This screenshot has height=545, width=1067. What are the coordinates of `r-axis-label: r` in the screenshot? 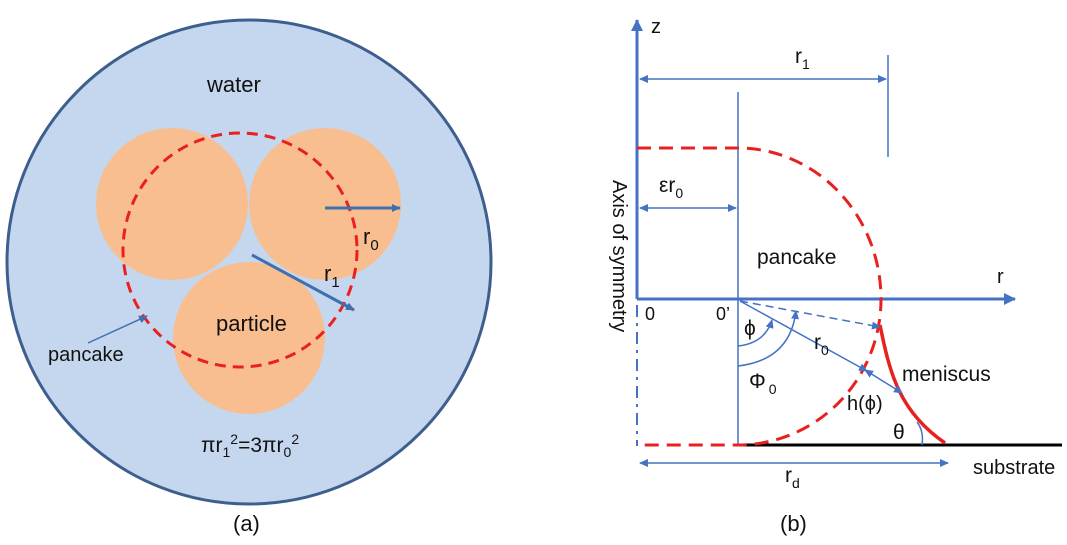 It's located at (1000, 277).